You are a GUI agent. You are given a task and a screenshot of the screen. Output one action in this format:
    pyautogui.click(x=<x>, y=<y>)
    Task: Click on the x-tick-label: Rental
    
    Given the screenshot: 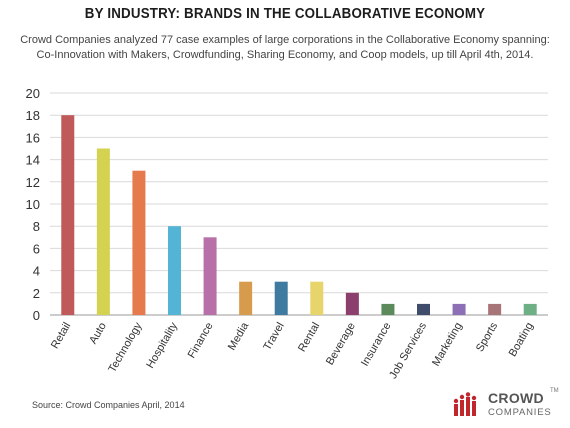 What is the action you would take?
    pyautogui.click(x=309, y=338)
    